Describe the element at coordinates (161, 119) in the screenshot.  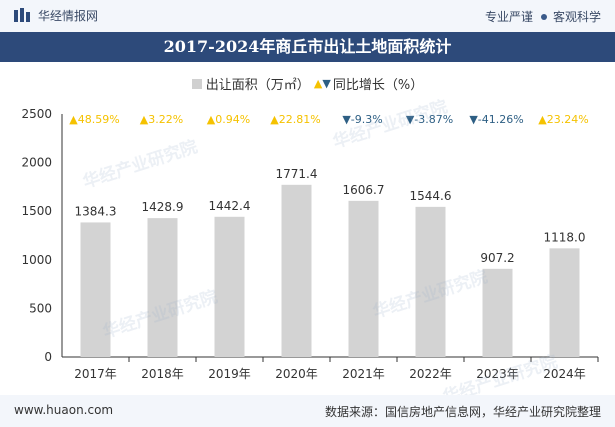
I see `growth-label: ▲3.22%` at that location.